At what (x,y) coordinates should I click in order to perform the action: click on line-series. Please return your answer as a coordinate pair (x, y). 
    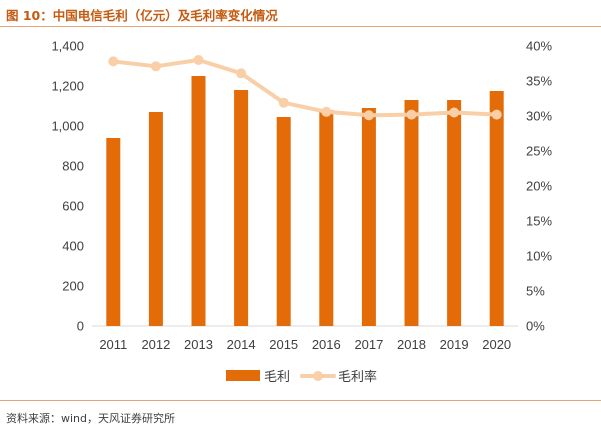
    Looking at the image, I should click on (305, 88).